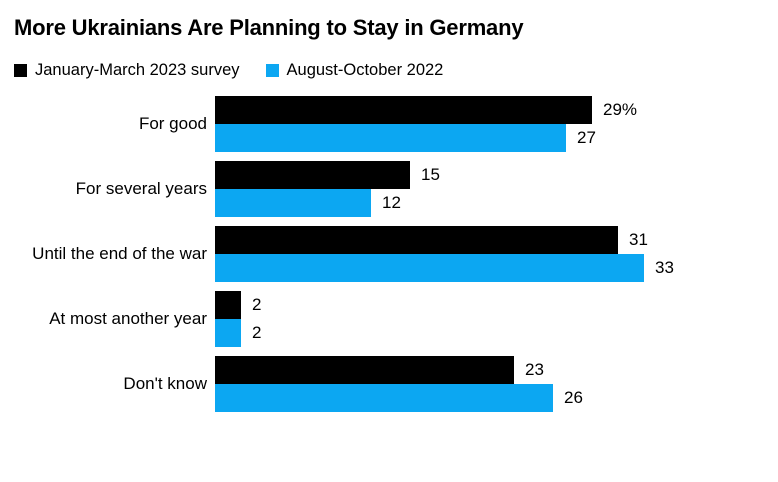  I want to click on value-label: 23, so click(534, 369).